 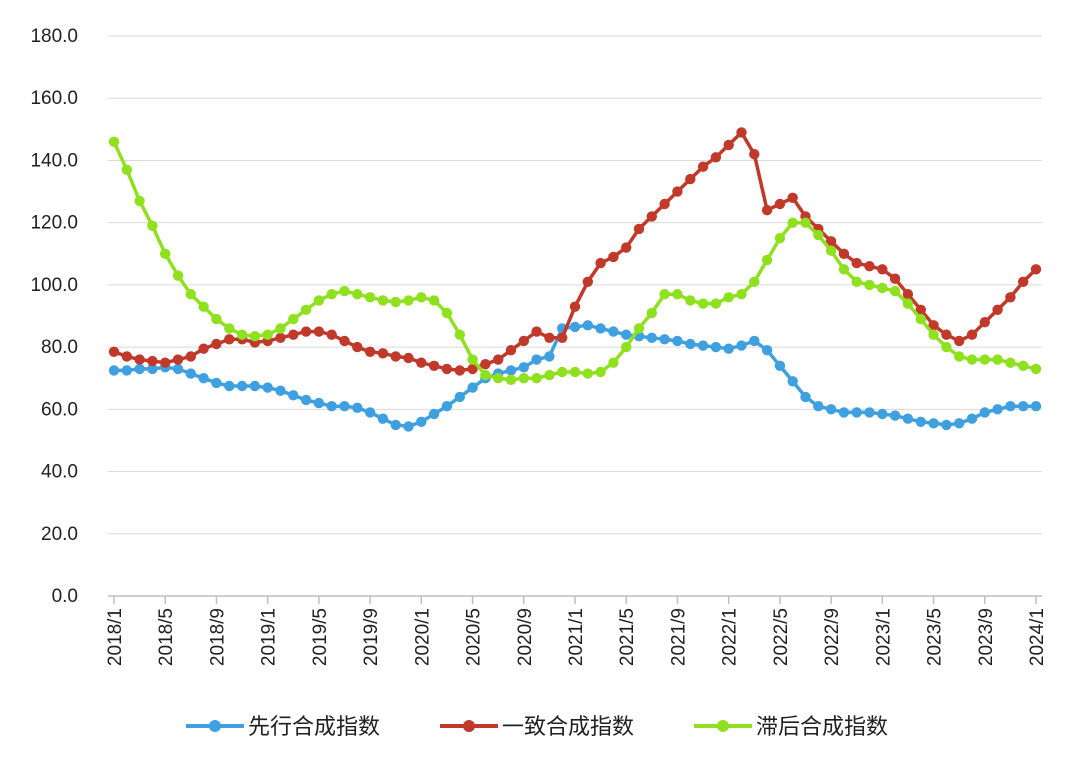 I want to click on y-tick-label: 20.0, so click(x=59, y=534).